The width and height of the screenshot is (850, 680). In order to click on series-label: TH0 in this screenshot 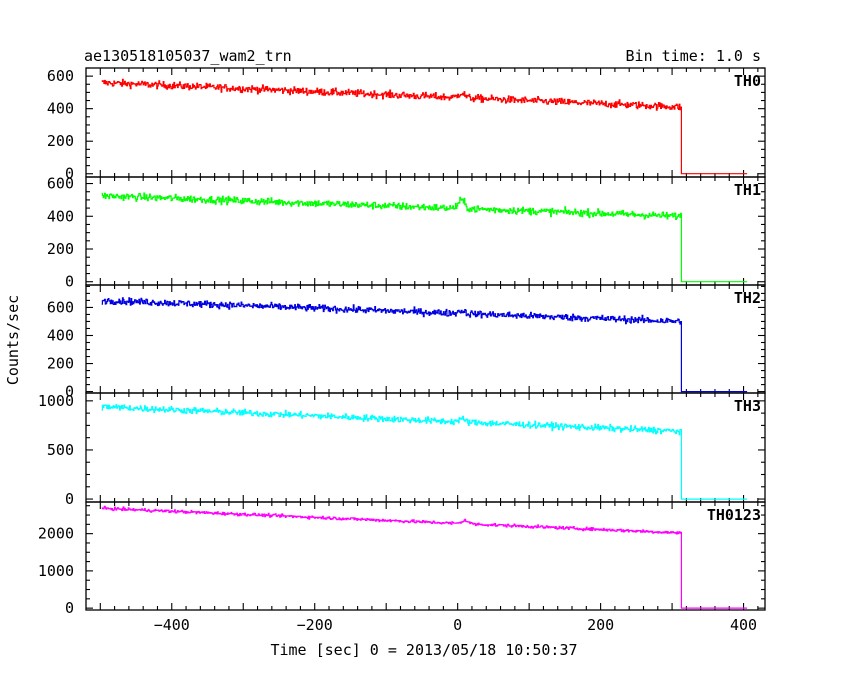, I will do `click(747, 81)`.